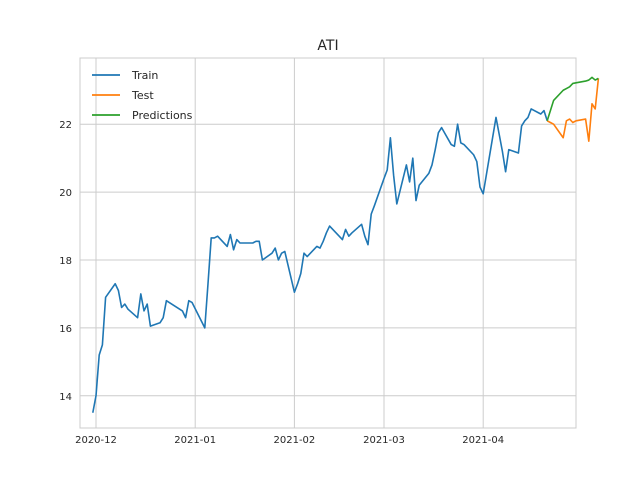  Describe the element at coordinates (483, 440) in the screenshot. I see `x-tick-label: 2021-04` at that location.